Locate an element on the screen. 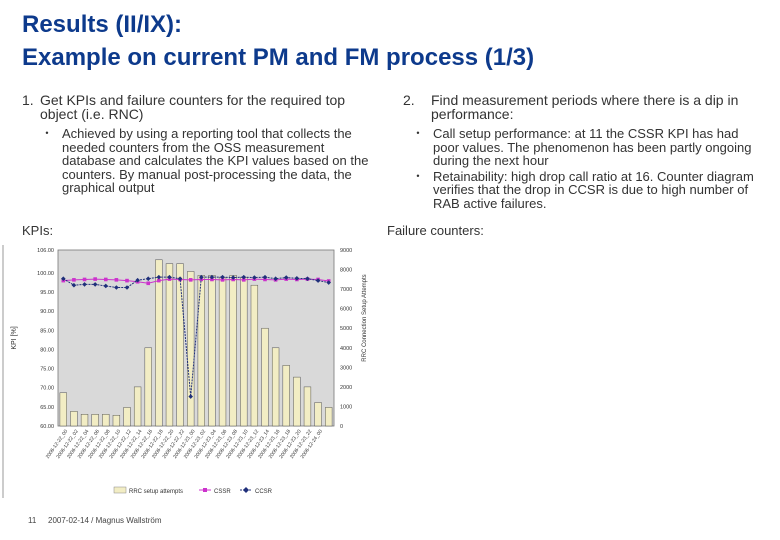 This screenshot has width=780, height=540. y2-tick-label: 1000 is located at coordinates (346, 407).